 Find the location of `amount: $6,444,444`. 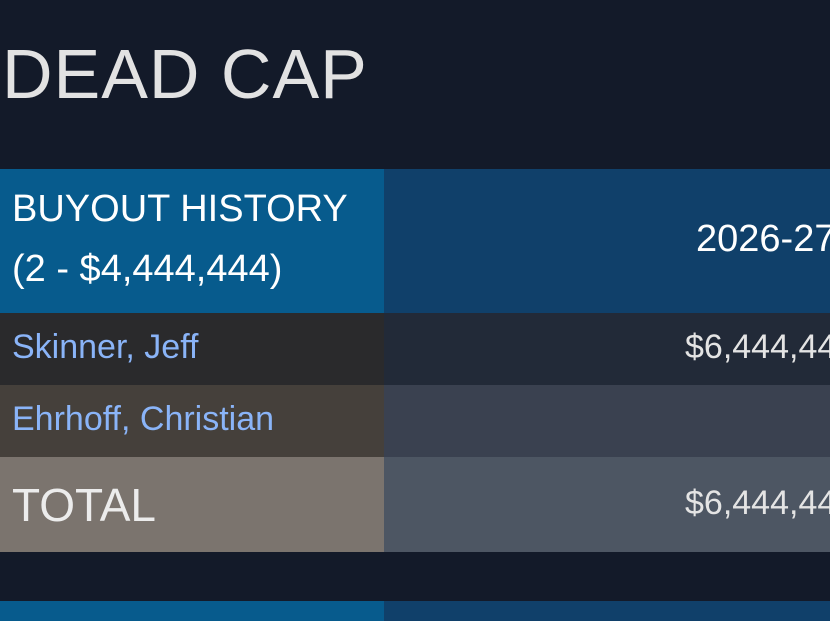

amount: $6,444,444 is located at coordinates (757, 347).